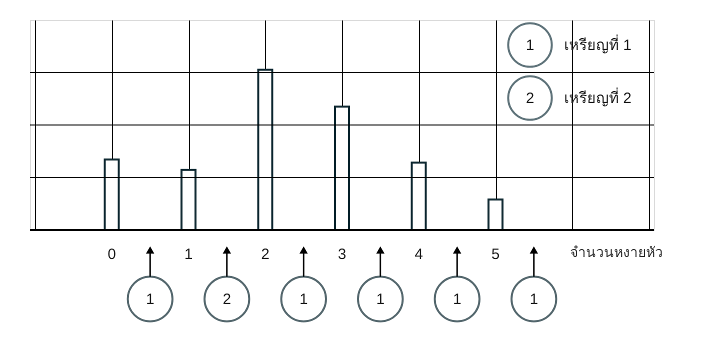 The height and width of the screenshot is (344, 708). Describe the element at coordinates (418, 254) in the screenshot. I see `x-tick-label: 4` at that location.